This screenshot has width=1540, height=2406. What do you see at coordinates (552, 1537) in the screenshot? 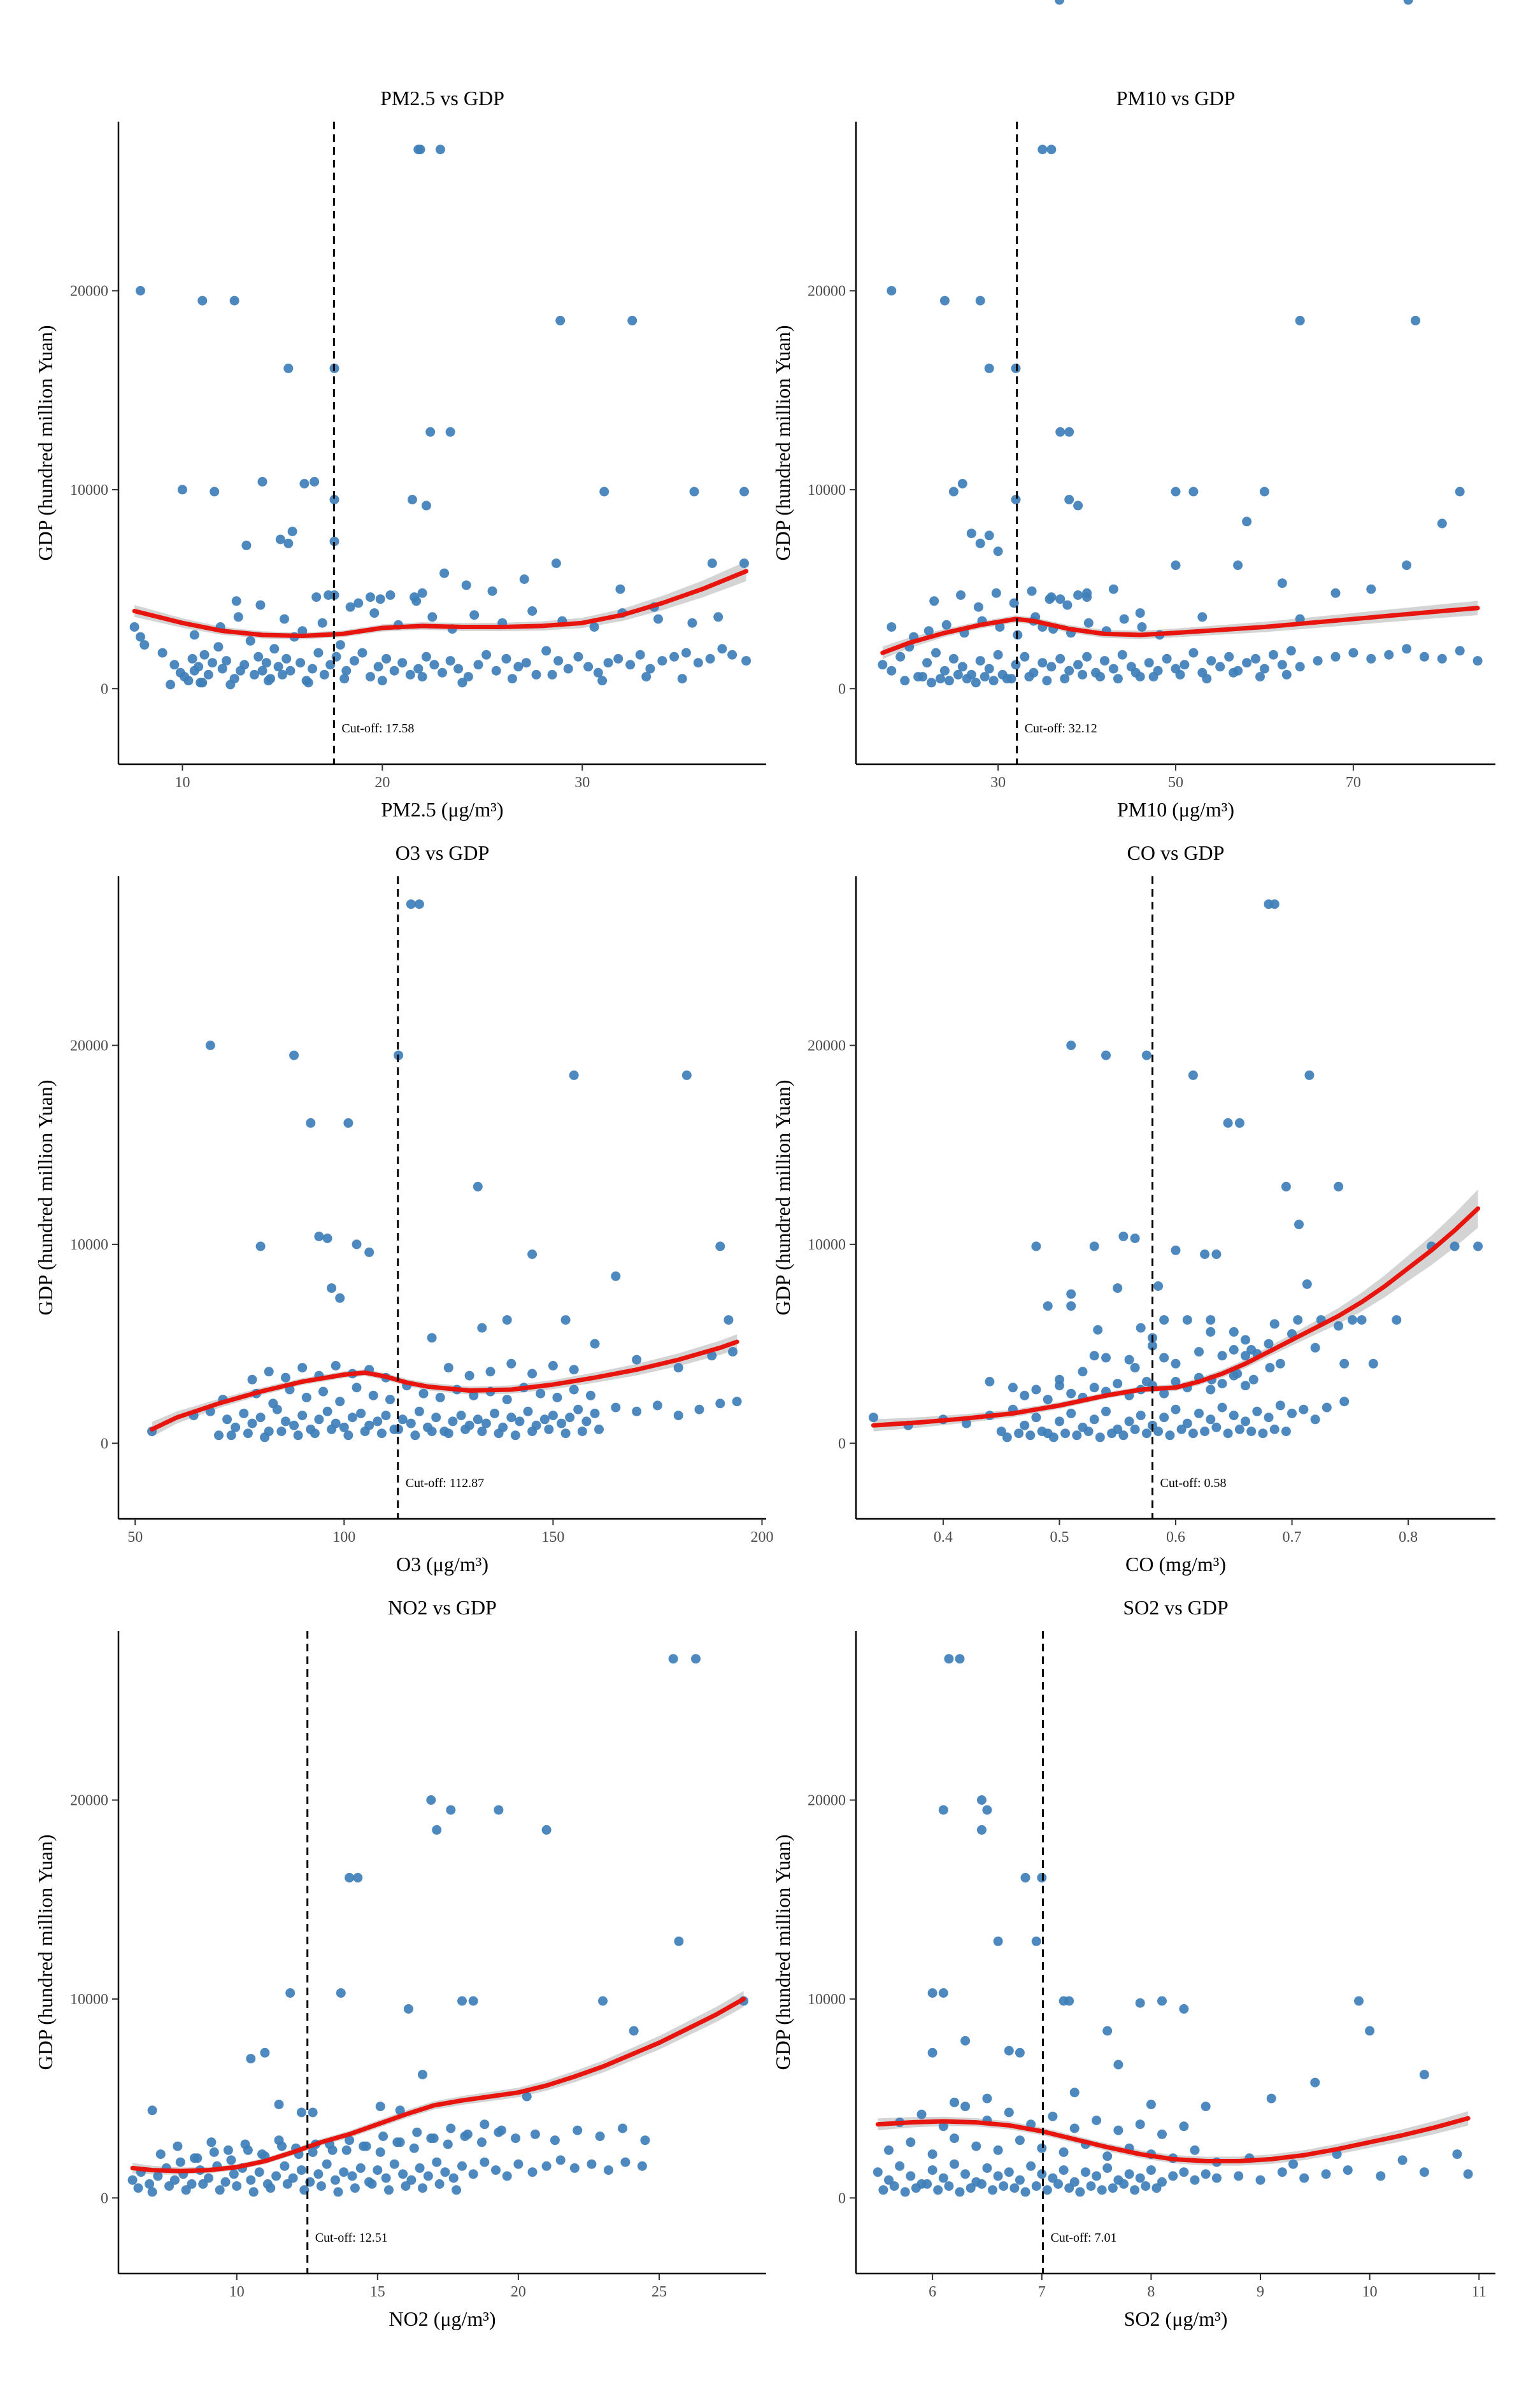
I see `x-tick-label: 150` at bounding box center [552, 1537].